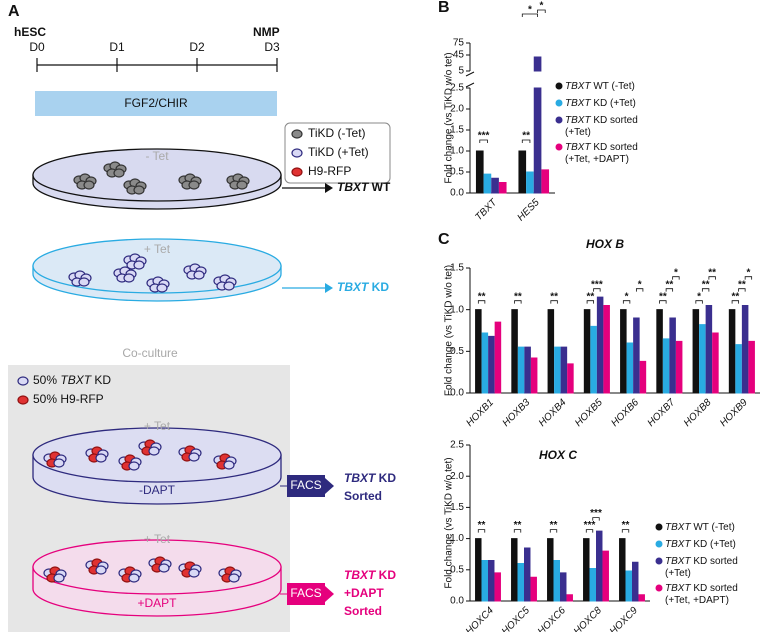  I want to click on dish-outcome: +DAPT, so click(364, 593).